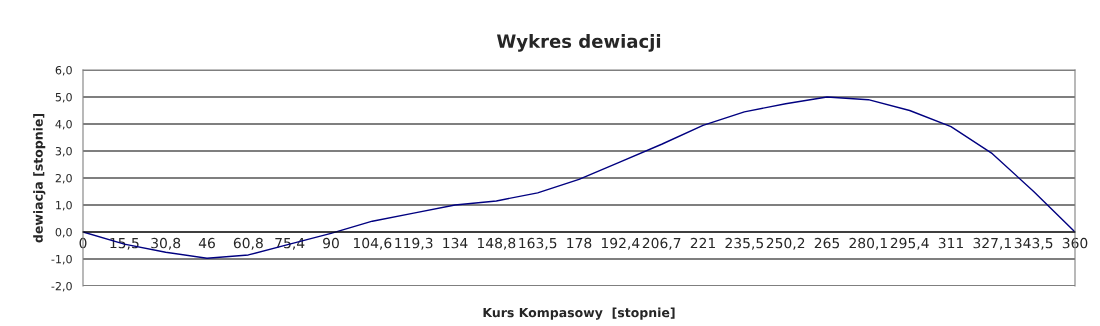 The height and width of the screenshot is (326, 1100). What do you see at coordinates (63, 124) in the screenshot?
I see `y-tick-label: 4,0` at bounding box center [63, 124].